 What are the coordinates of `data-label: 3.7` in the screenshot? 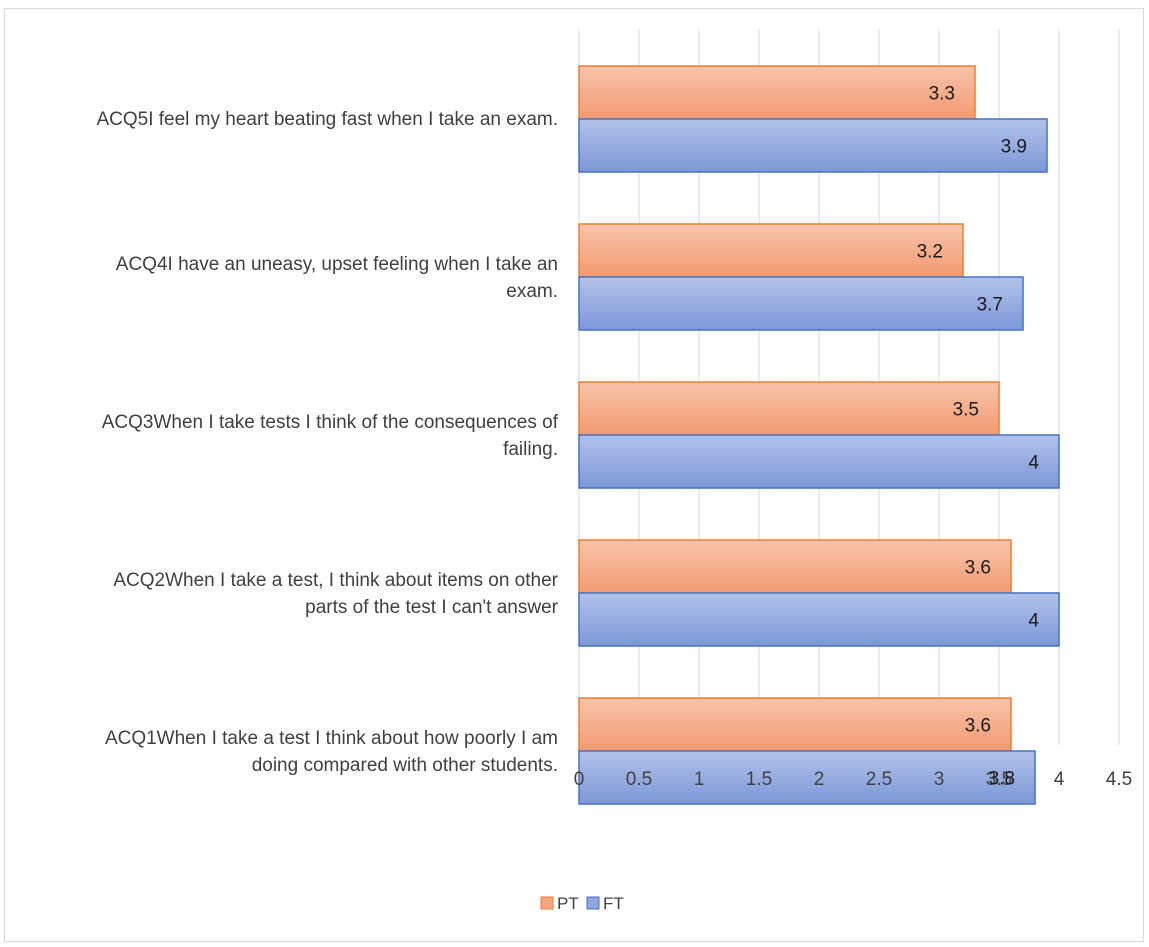 It's located at (990, 305).